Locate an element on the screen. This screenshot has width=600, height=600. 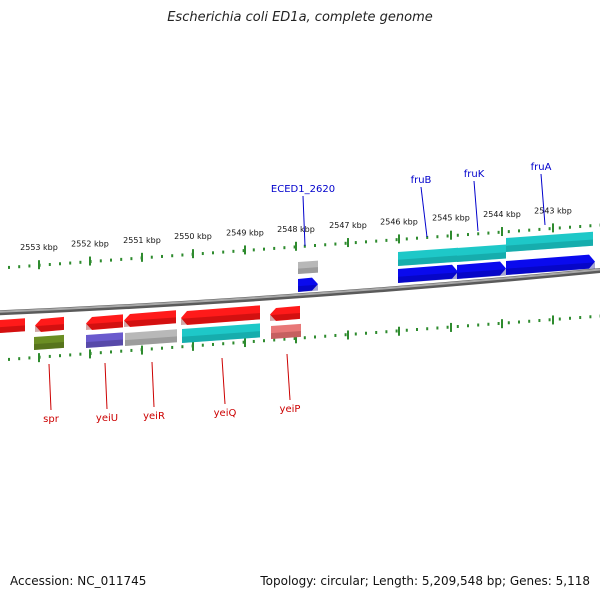
scale-tick-label: 2549 kbp is located at coordinates (245, 232).